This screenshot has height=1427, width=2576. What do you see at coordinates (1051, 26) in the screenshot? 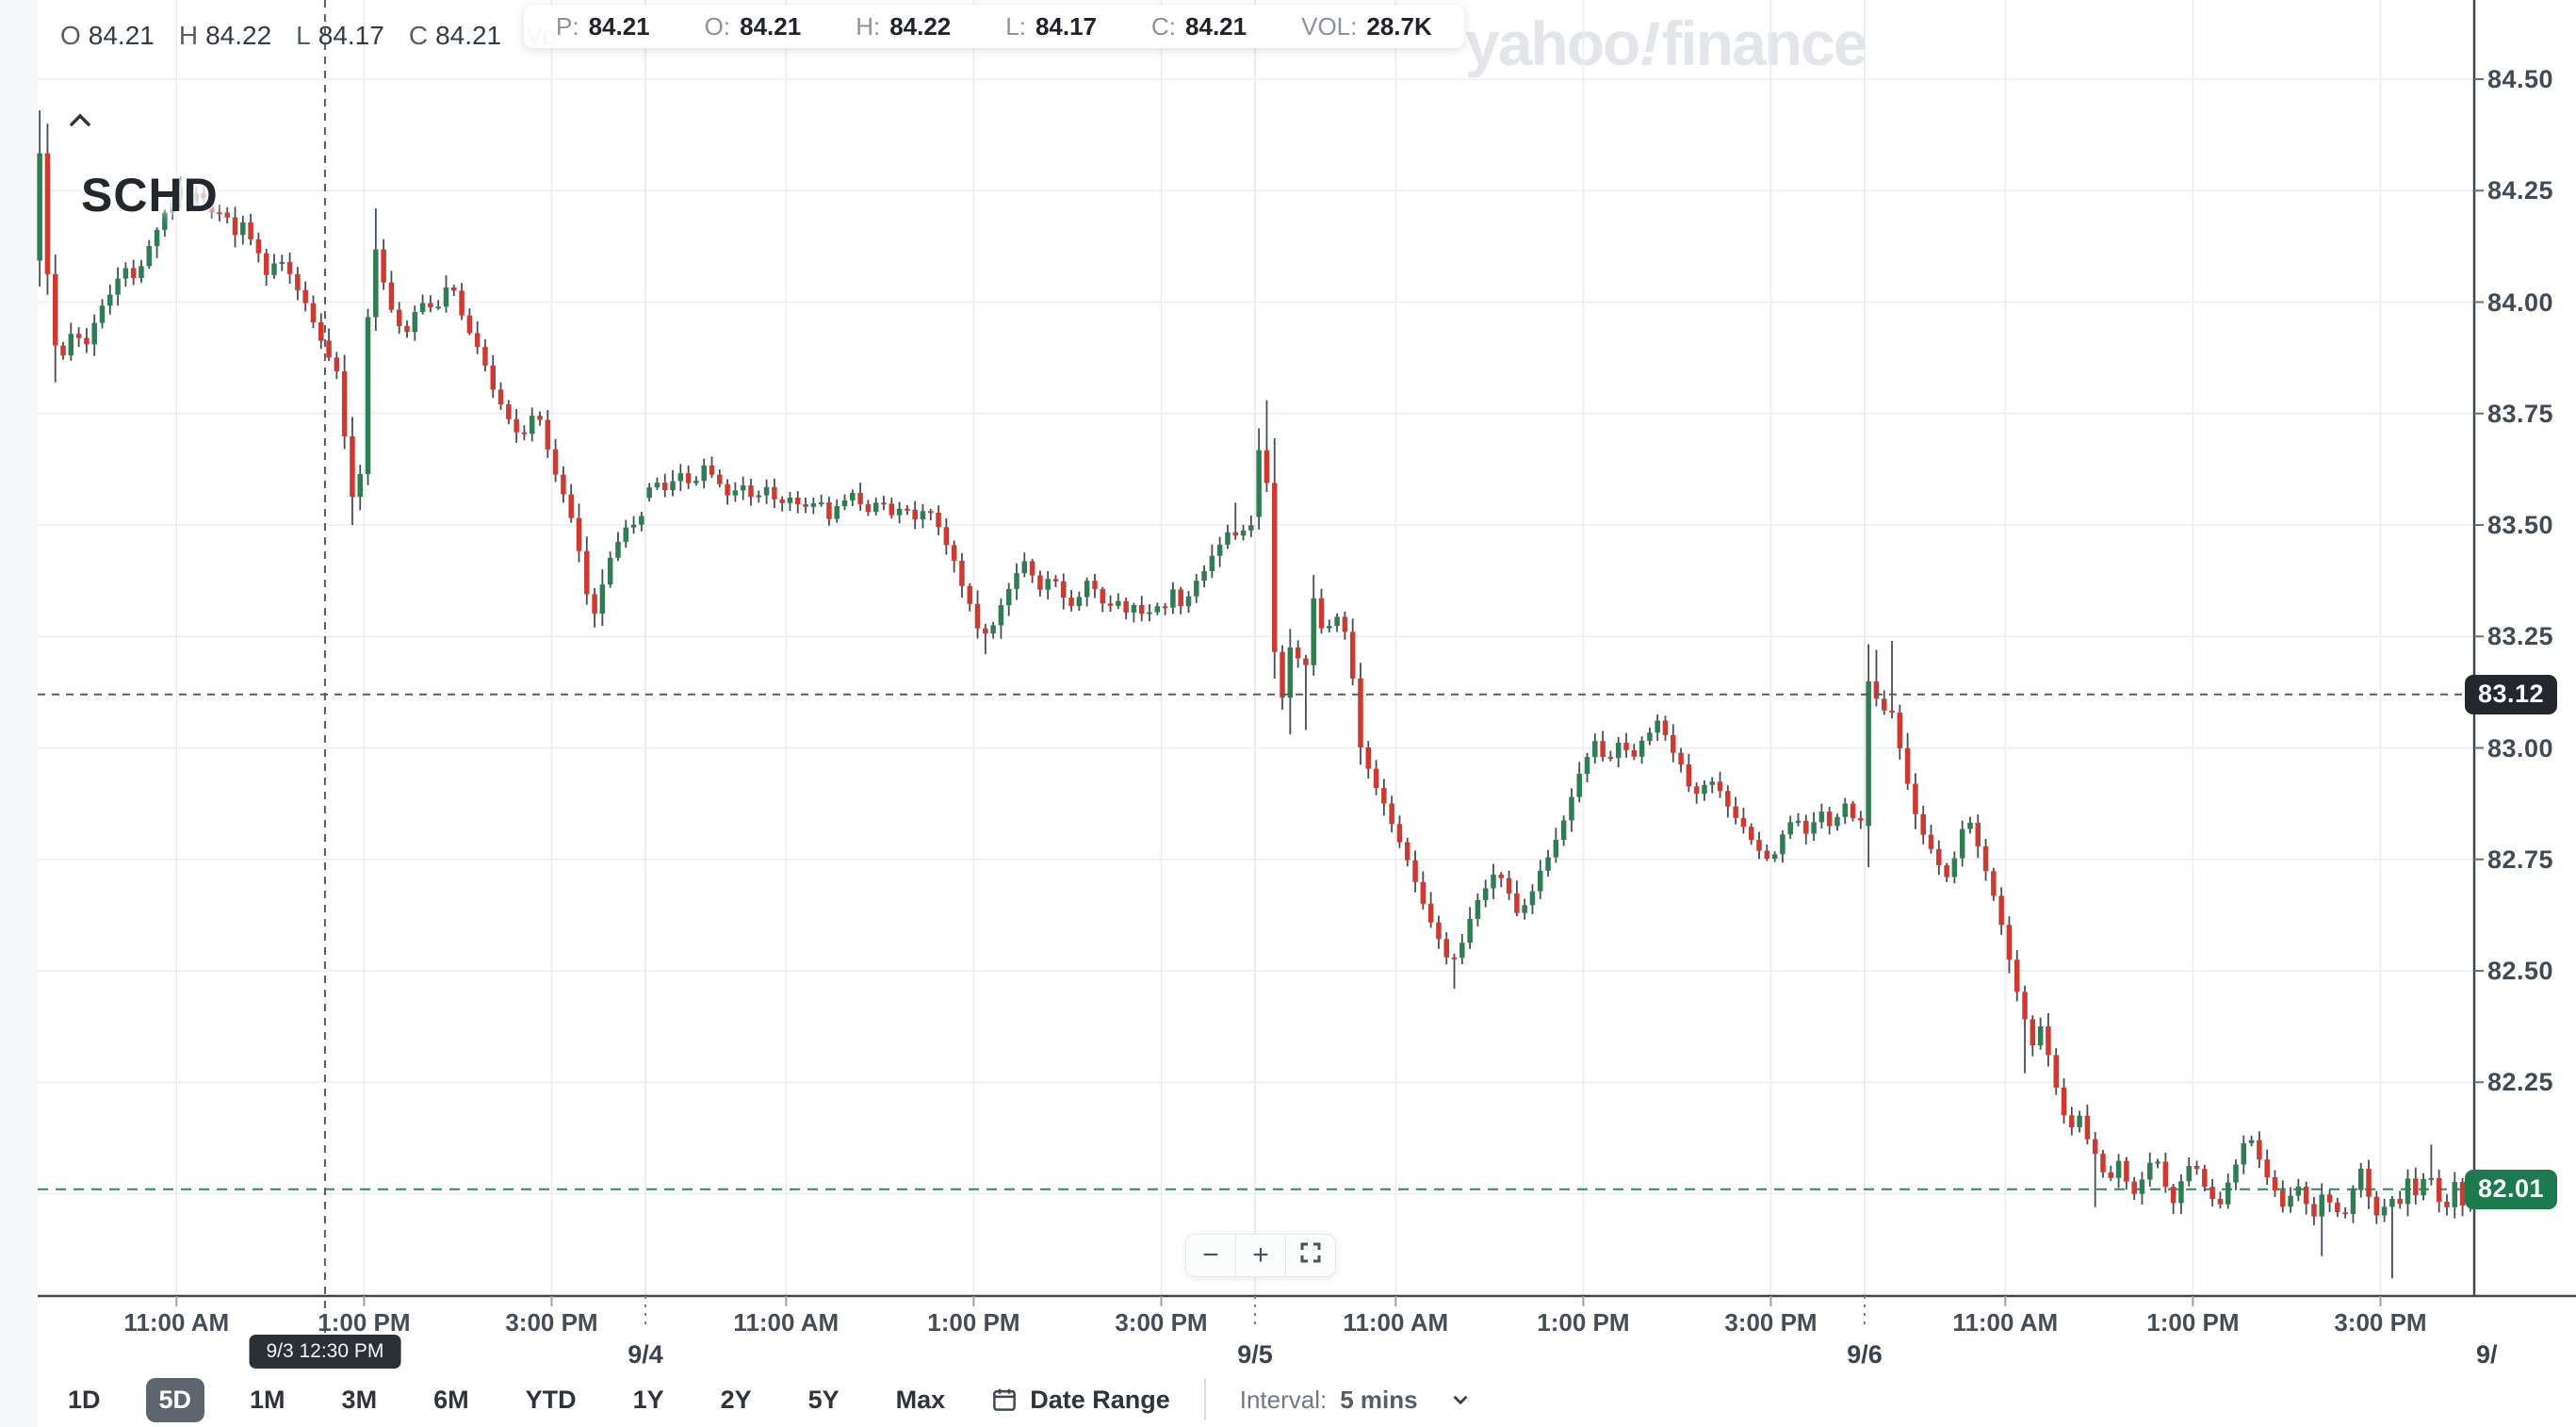
I see `tooltip-stat: L: 84.17` at bounding box center [1051, 26].